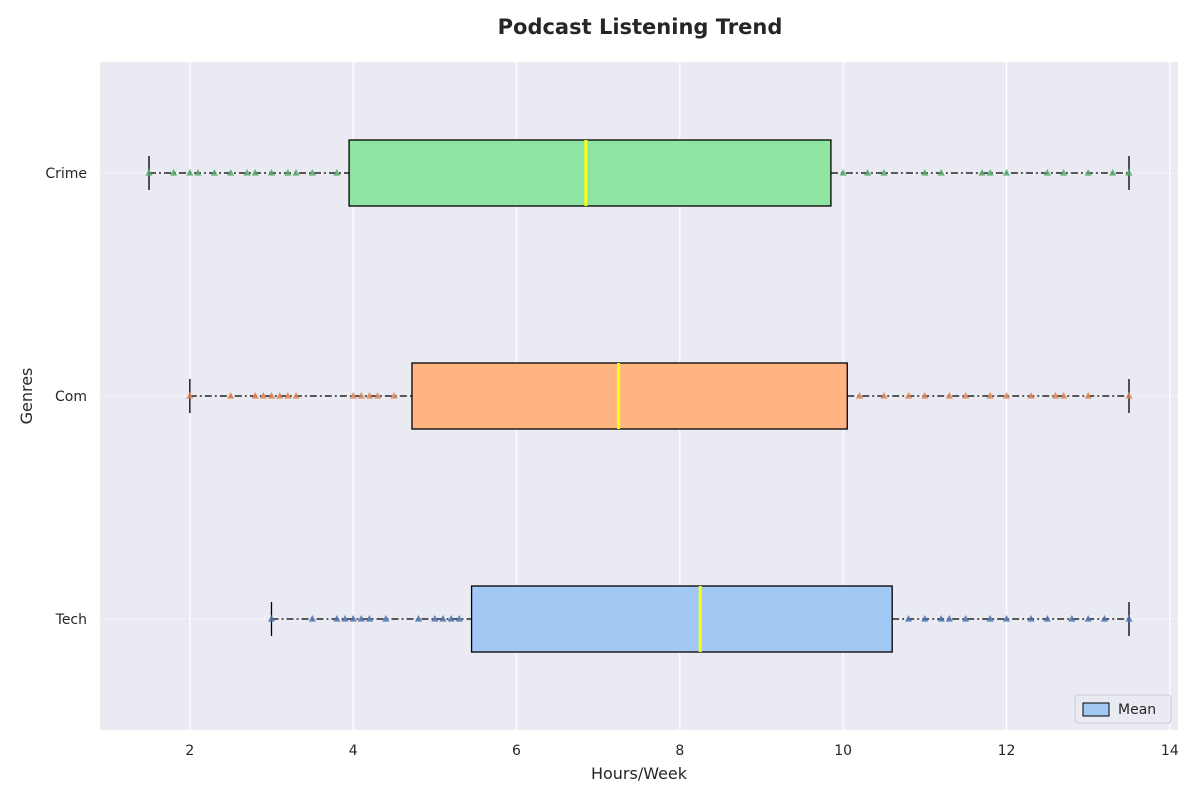 This screenshot has width=1200, height=800. Describe the element at coordinates (1007, 751) in the screenshot. I see `x-tick-label: 12` at that location.